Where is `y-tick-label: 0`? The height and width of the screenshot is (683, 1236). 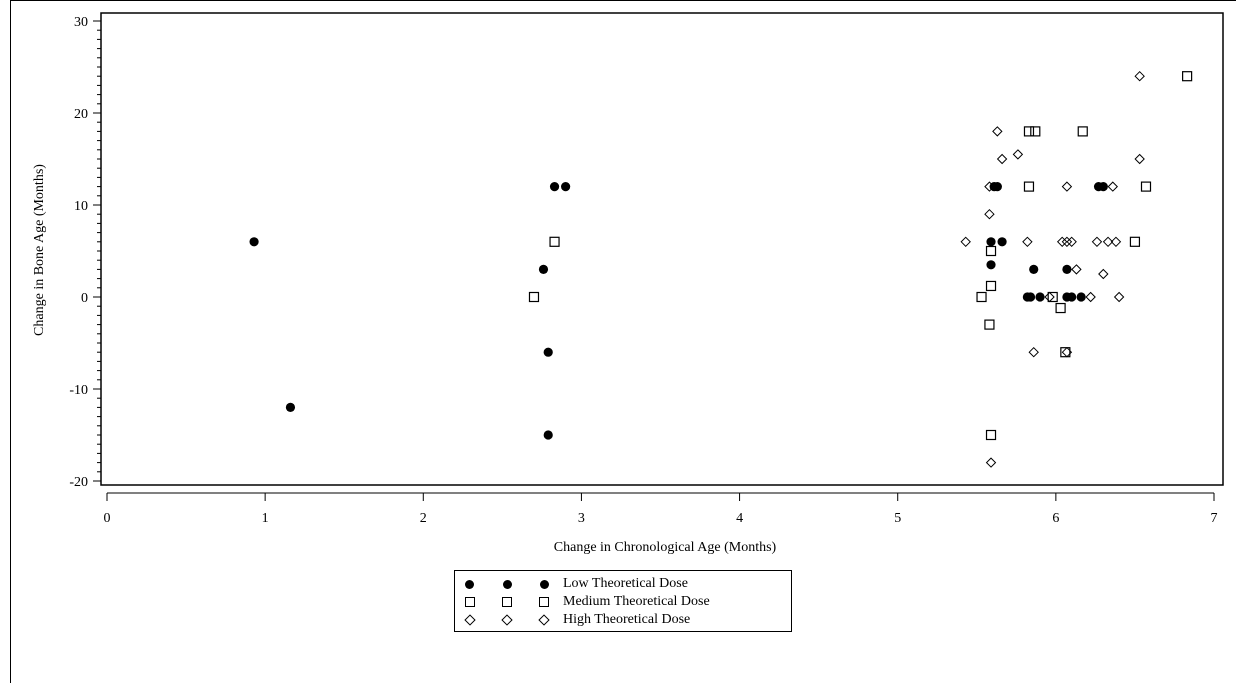 y-tick-label: 0 is located at coordinates (84, 298).